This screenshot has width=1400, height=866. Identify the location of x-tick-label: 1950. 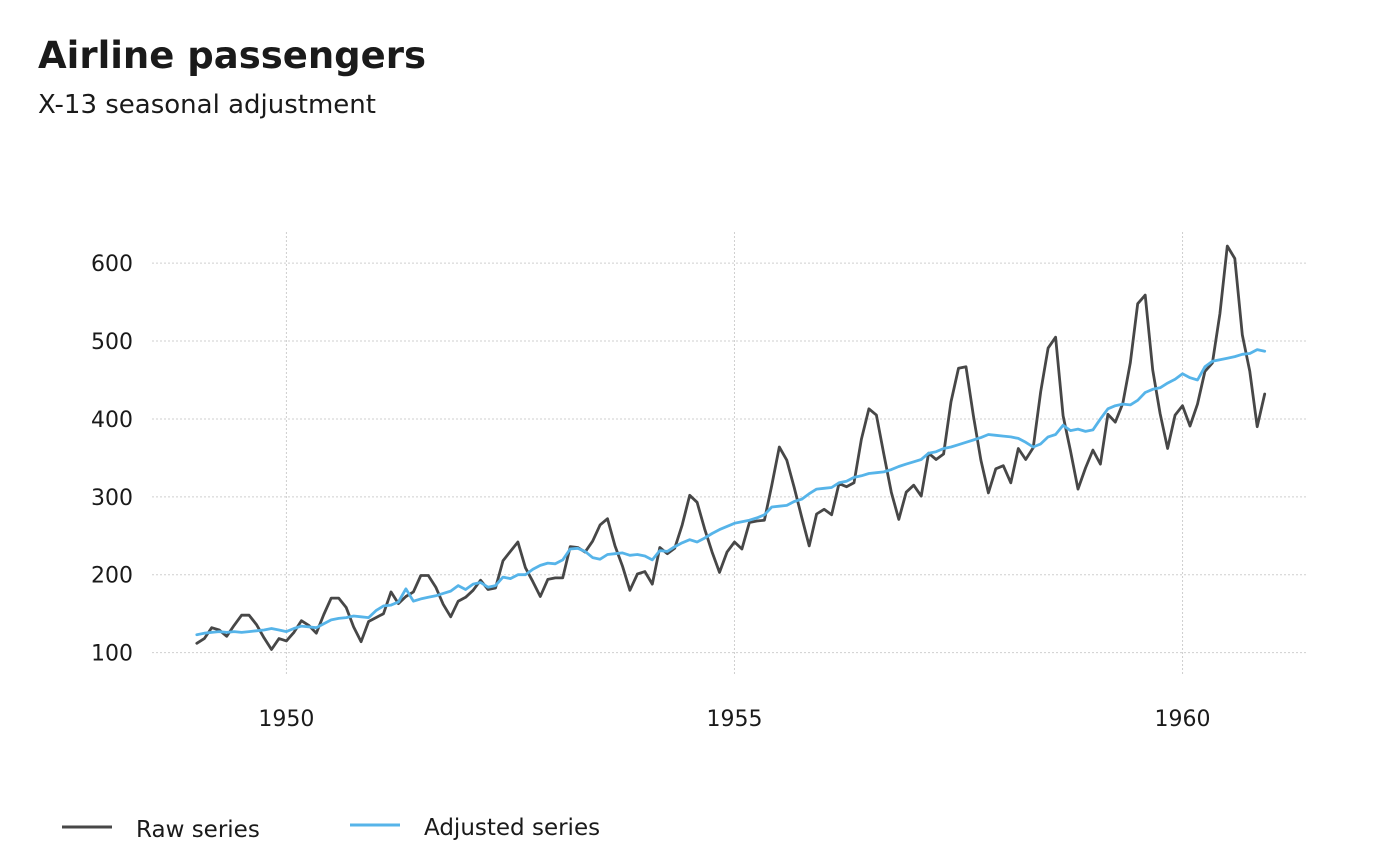
(286, 719).